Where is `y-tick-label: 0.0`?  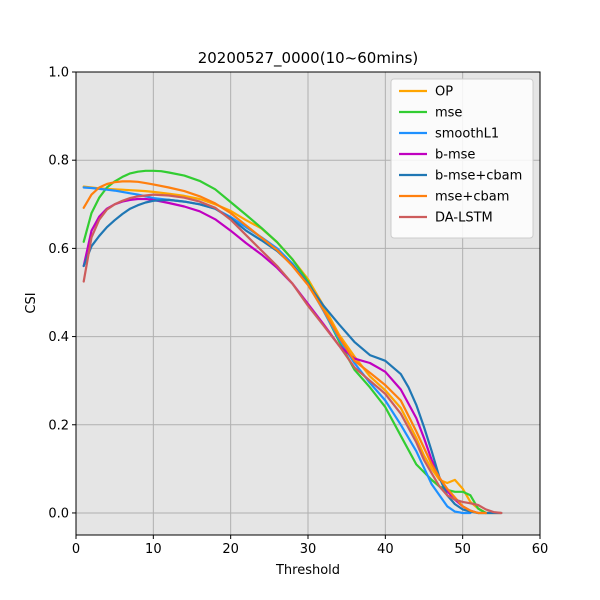 y-tick-label: 0.0 is located at coordinates (58, 513).